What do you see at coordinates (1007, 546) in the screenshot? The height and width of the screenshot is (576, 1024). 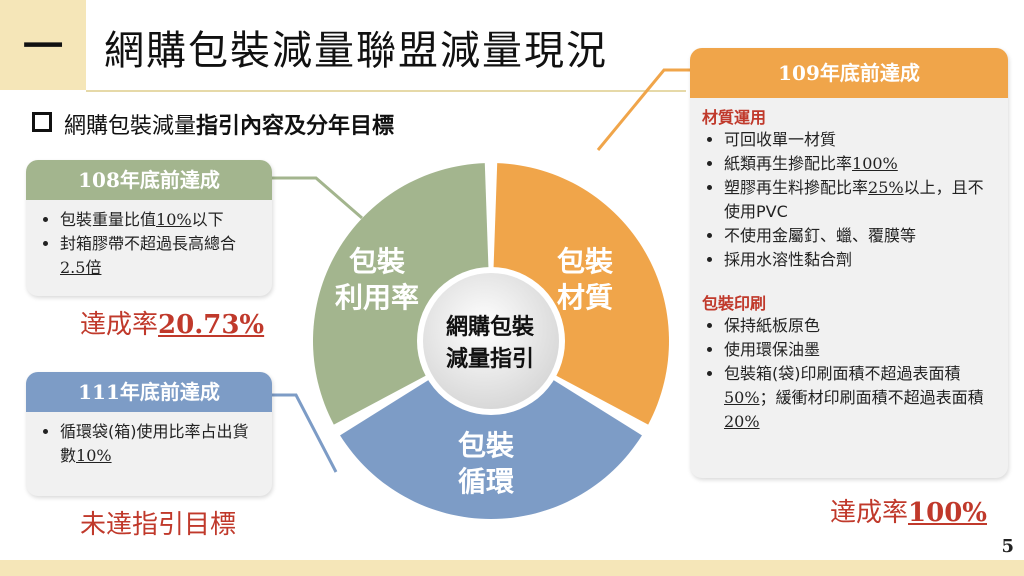 I see `page-number: 5` at bounding box center [1007, 546].